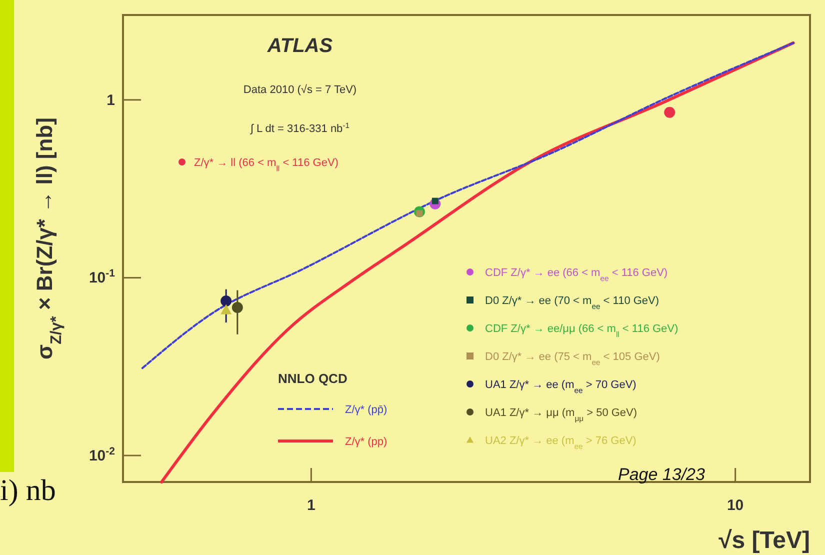 The height and width of the screenshot is (555, 825). Describe the element at coordinates (572, 358) in the screenshot. I see `legend-label: D0 Z/γ* → ee (75 < m$_{ee}$ < 105 GeV)` at that location.